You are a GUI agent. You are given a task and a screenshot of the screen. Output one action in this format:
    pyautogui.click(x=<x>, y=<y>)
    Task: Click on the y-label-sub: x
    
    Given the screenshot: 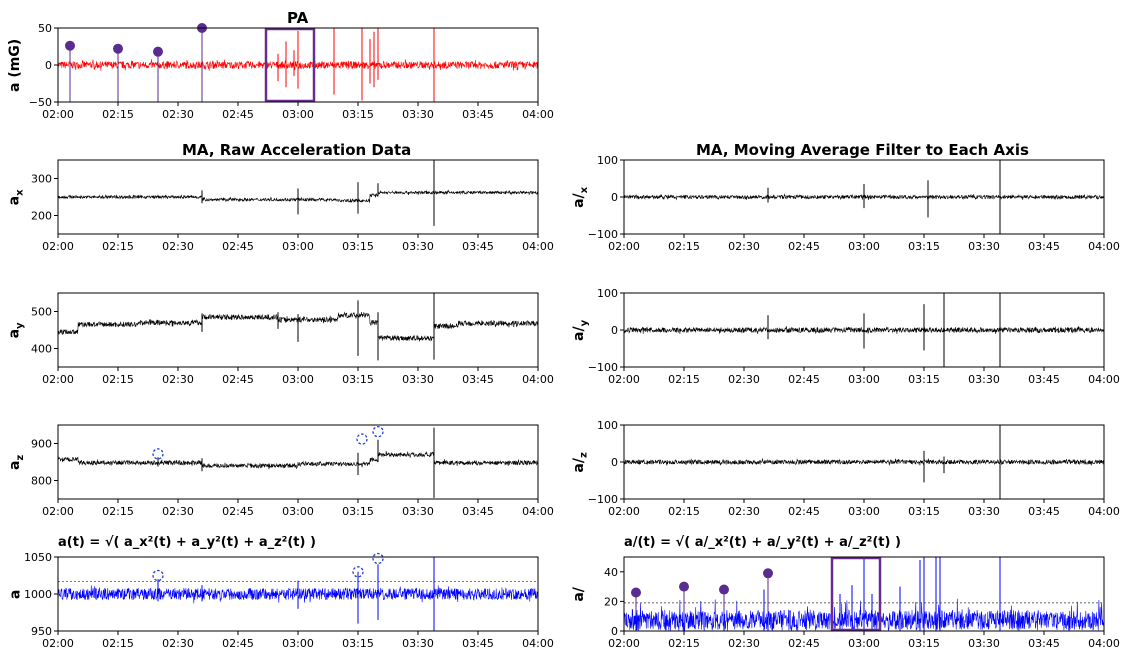 What is the action you would take?
    pyautogui.click(x=20, y=192)
    